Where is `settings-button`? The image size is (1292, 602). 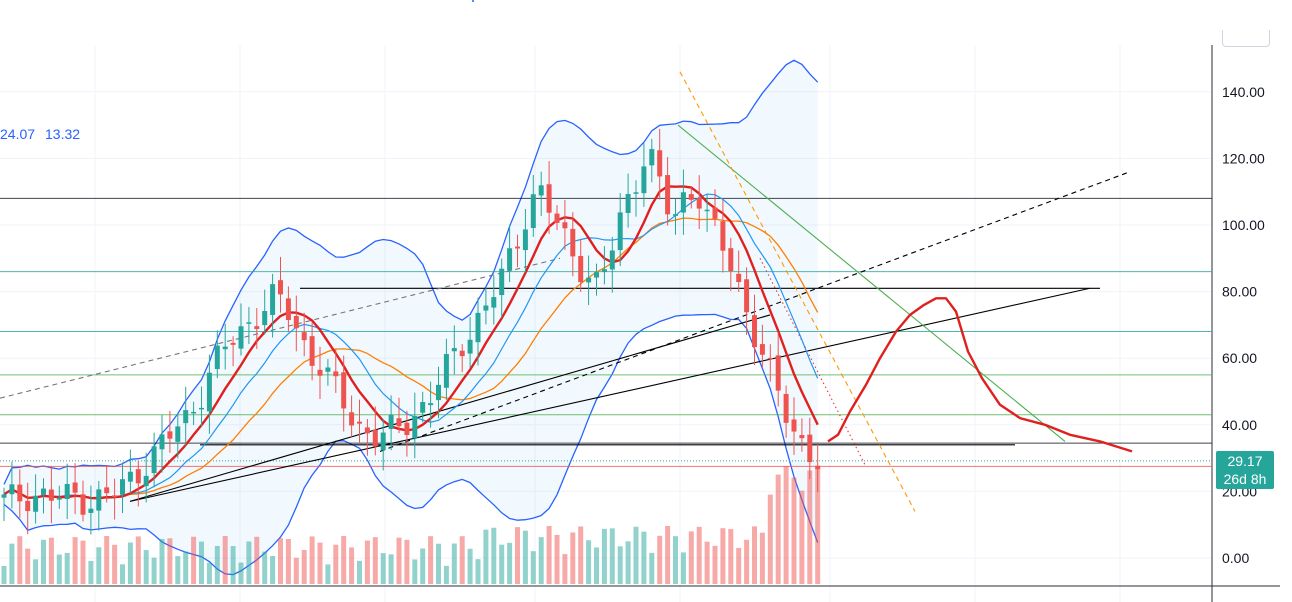
settings-button is located at coordinates (1246, 38).